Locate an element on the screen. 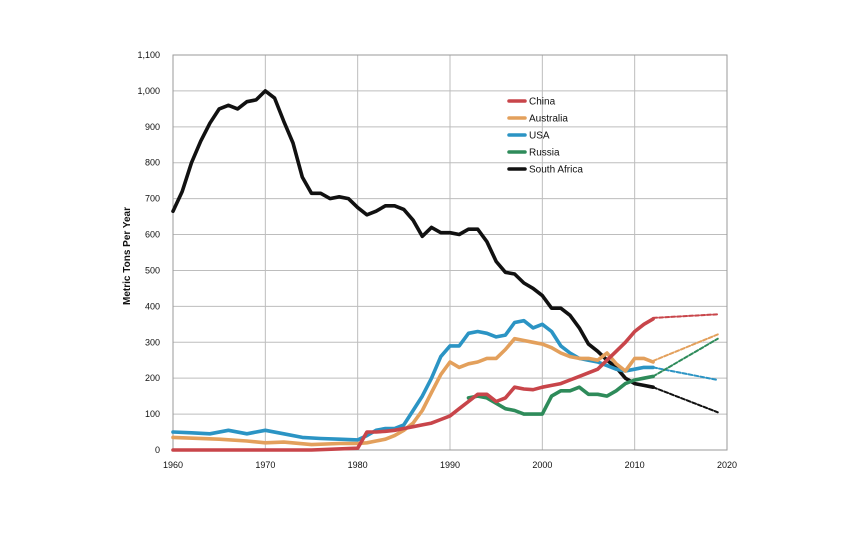 This screenshot has height=535, width=842. y-tick-label: 1,000 is located at coordinates (148, 91).